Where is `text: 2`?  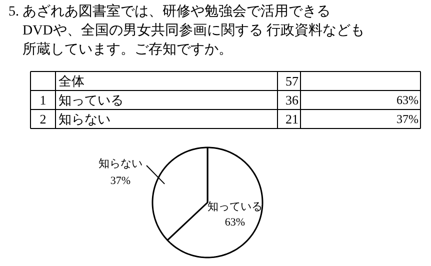 text: 2 is located at coordinates (43, 119).